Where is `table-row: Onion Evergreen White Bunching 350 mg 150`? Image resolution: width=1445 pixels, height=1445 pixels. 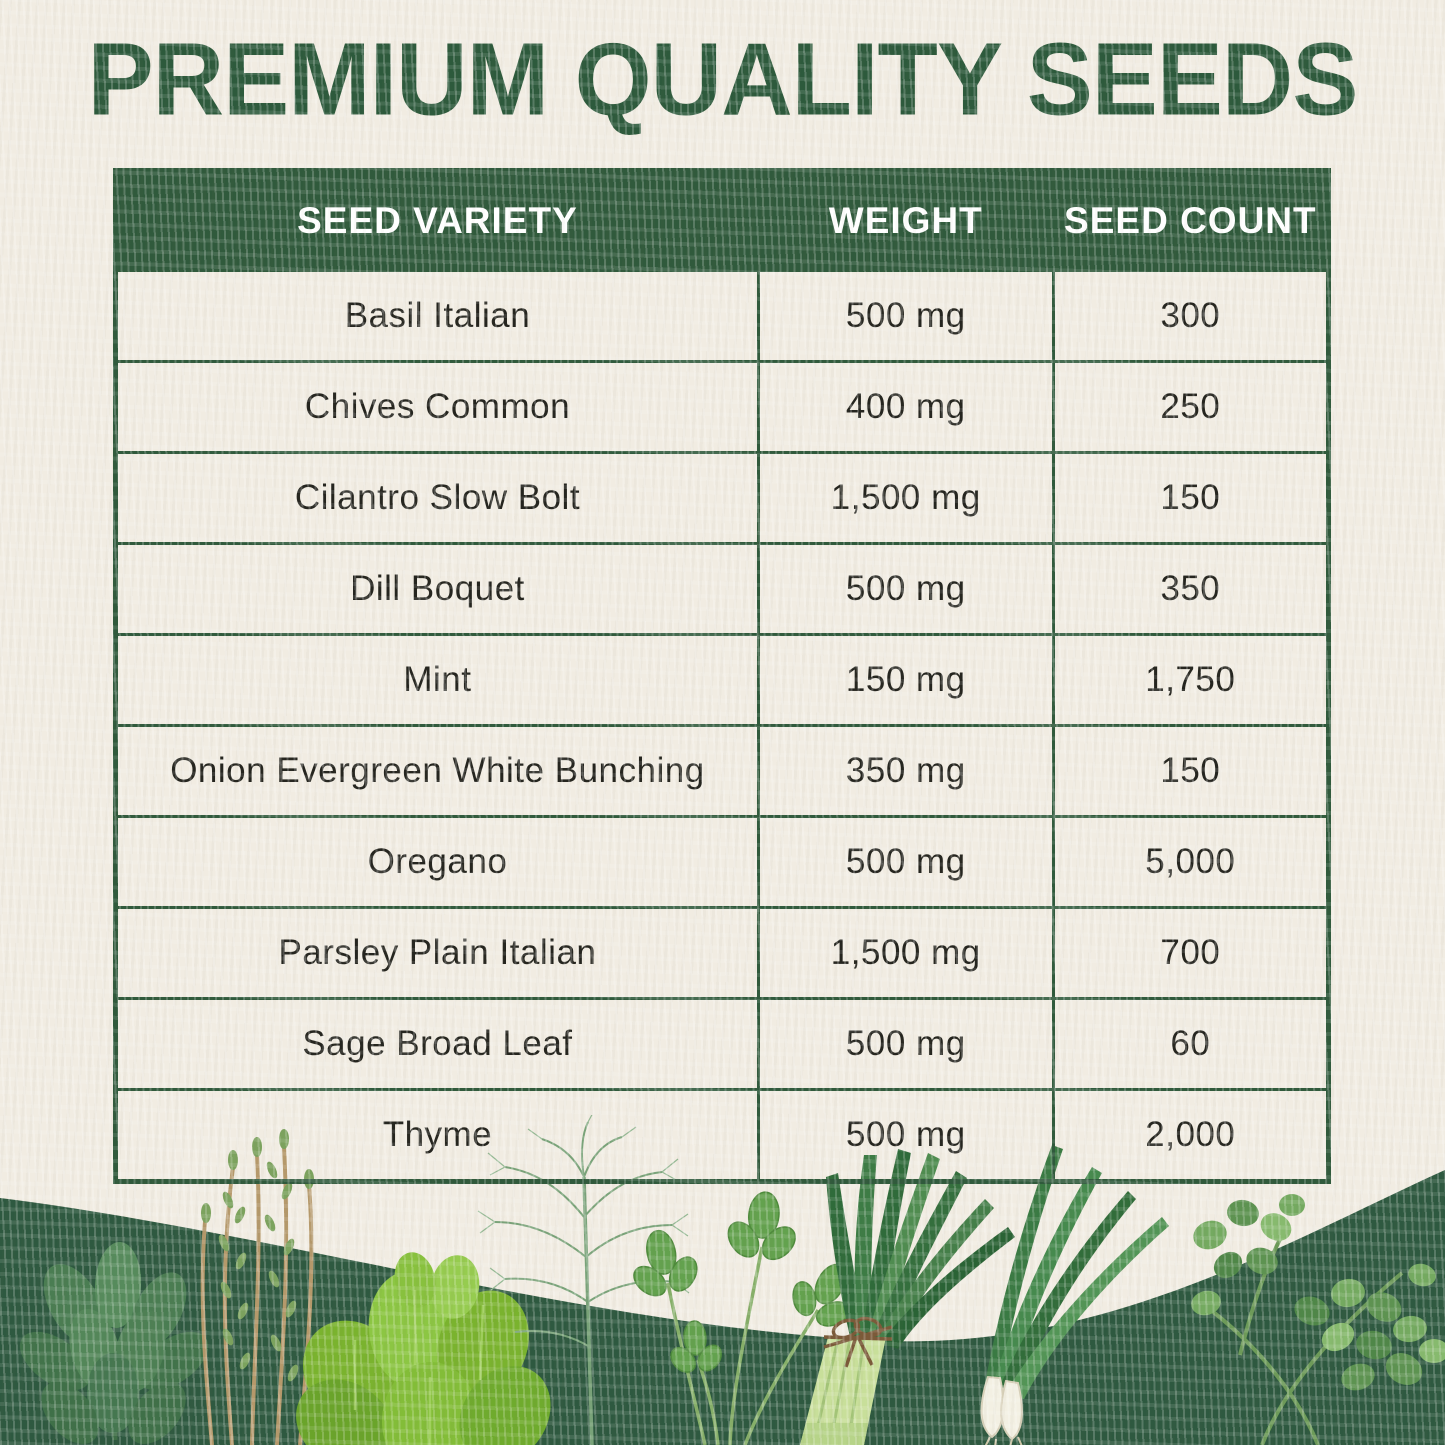
table-row: Onion Evergreen White Bunching 350 mg 150 is located at coordinates (722, 771).